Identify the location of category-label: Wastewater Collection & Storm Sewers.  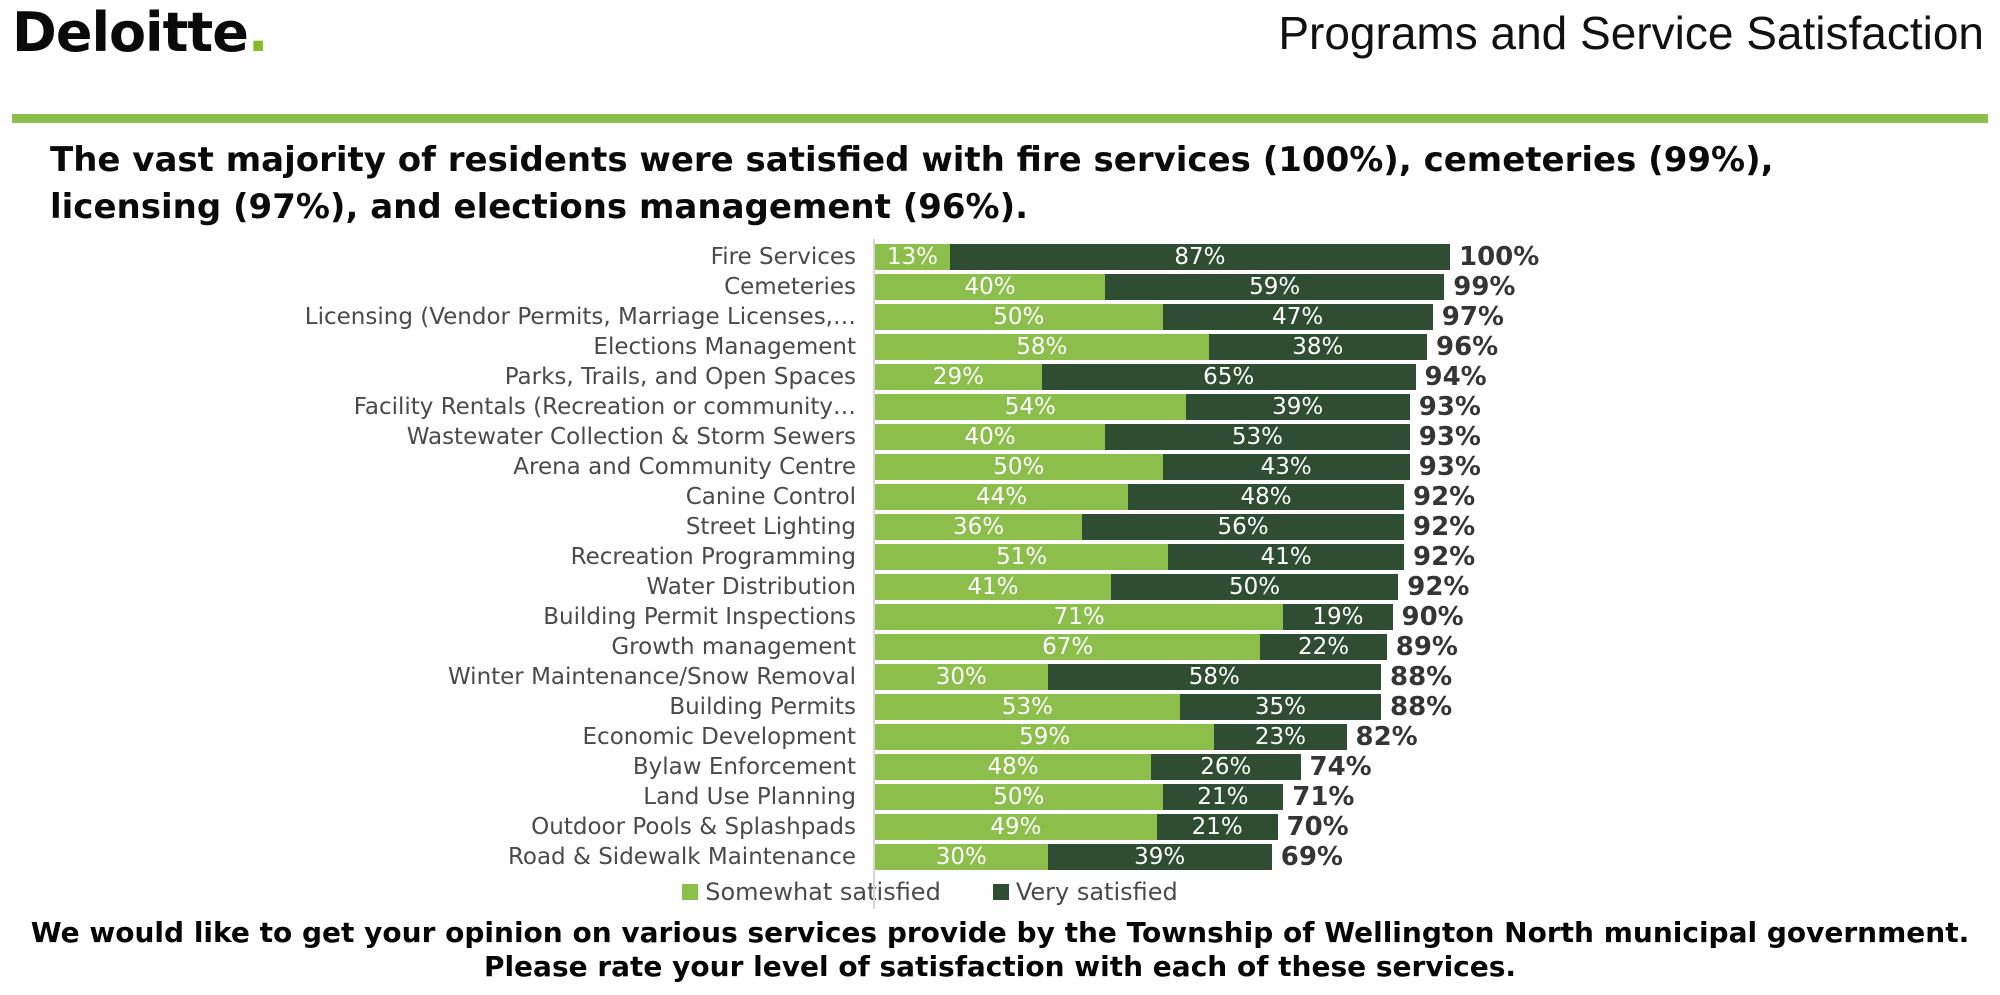
(631, 437).